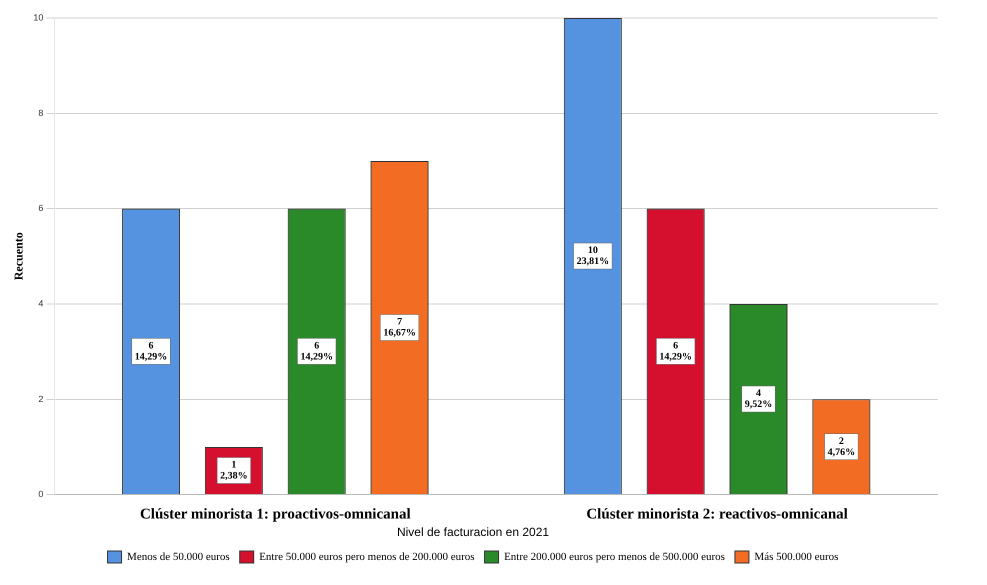 The image size is (987, 585). I want to click on x-tick-label: Clúster minorista 2: reactivos-omnicanal, so click(717, 514).